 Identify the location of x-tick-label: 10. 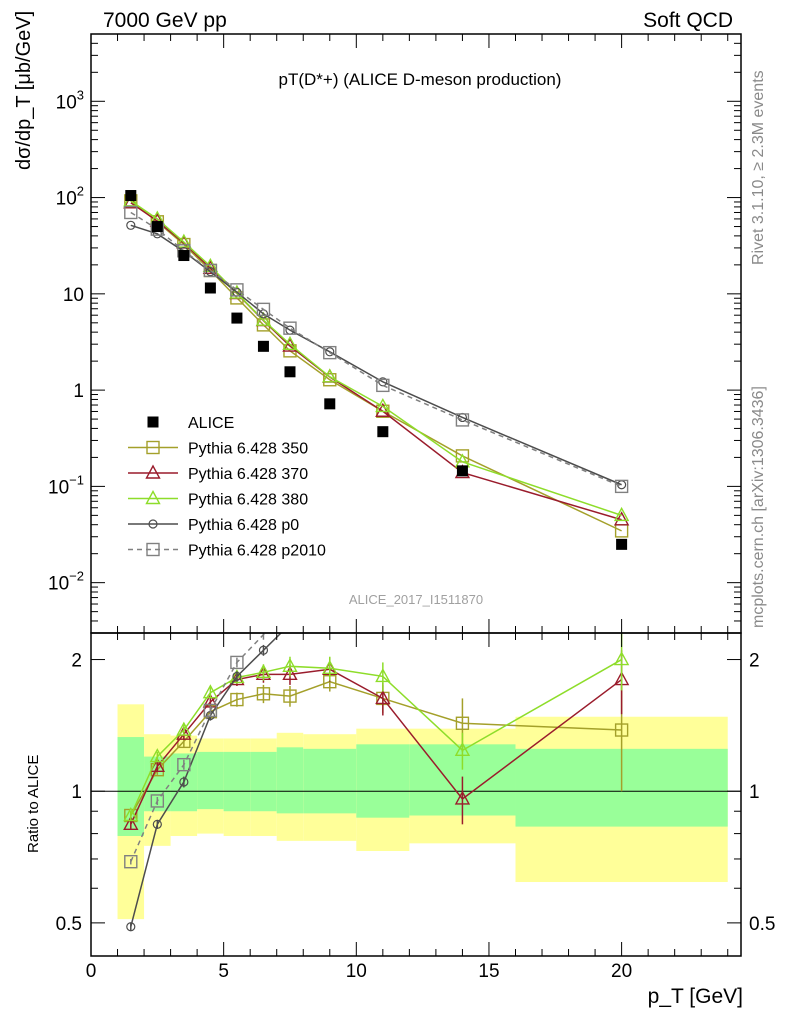
(356, 971).